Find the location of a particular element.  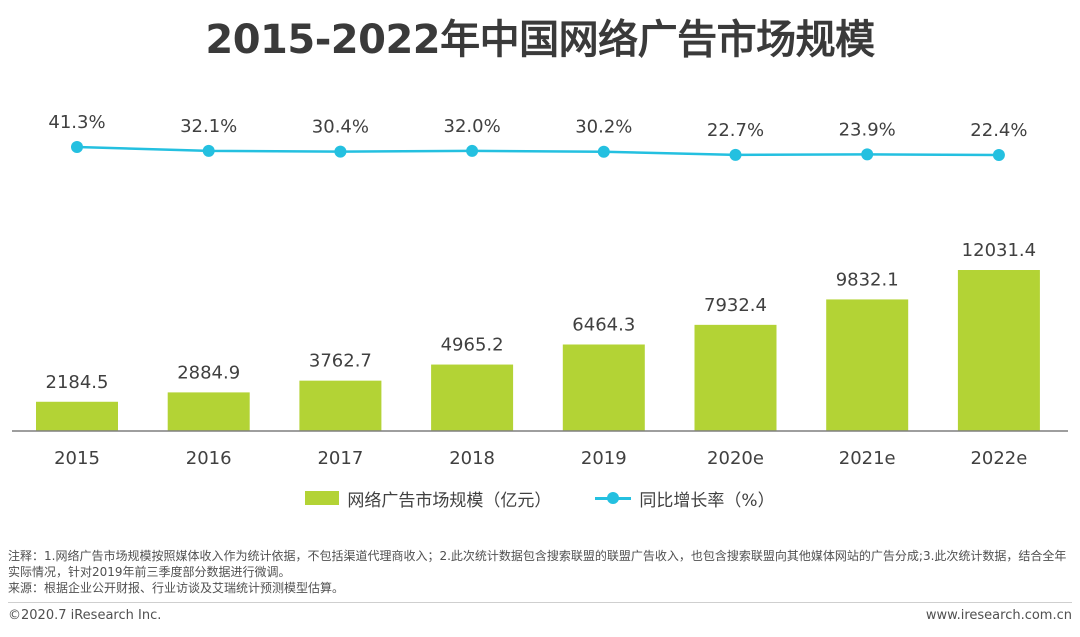

bar-value-label-2015: 2184.5 is located at coordinates (77, 382).